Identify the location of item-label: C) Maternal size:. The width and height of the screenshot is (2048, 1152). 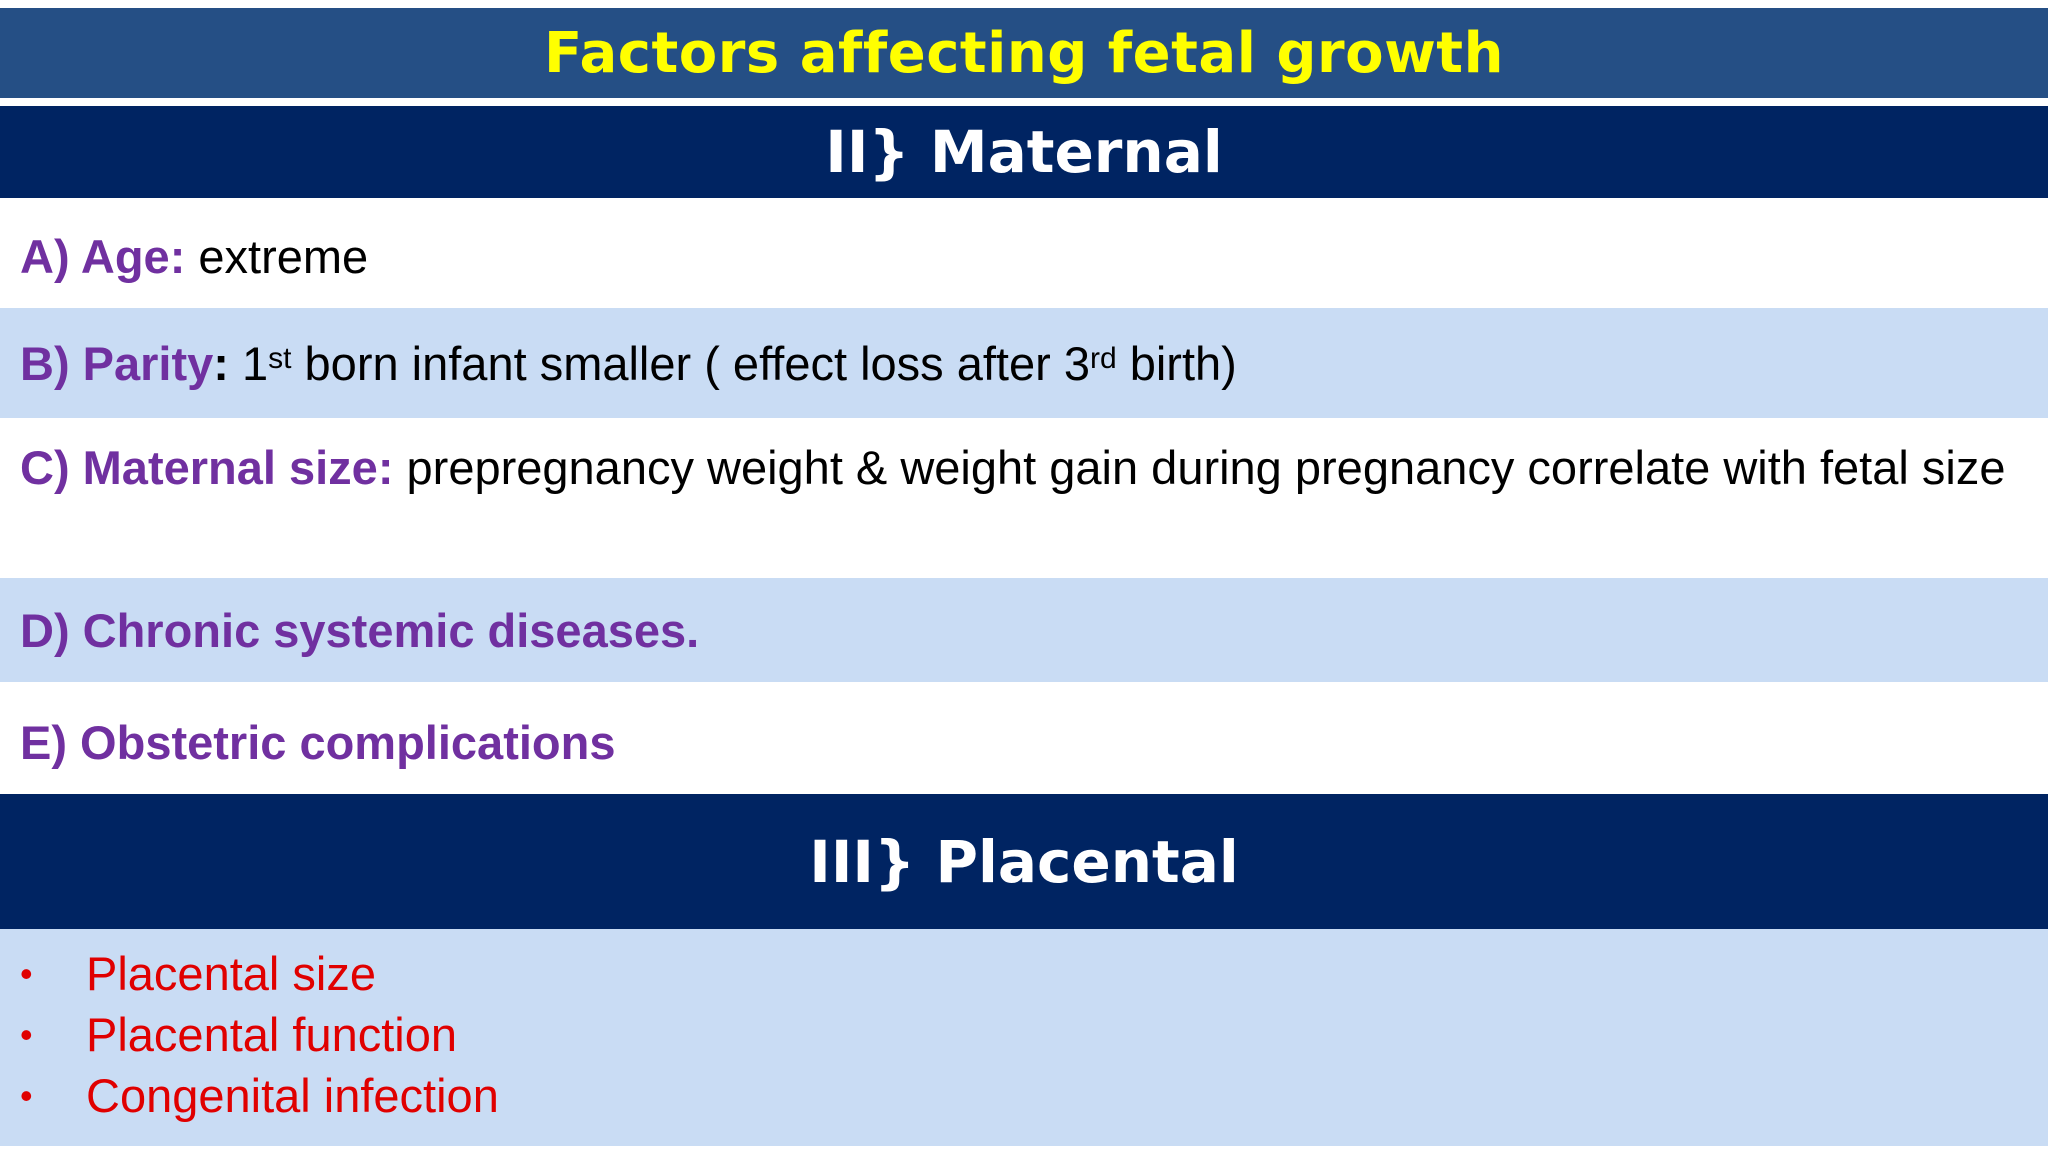
(207, 467).